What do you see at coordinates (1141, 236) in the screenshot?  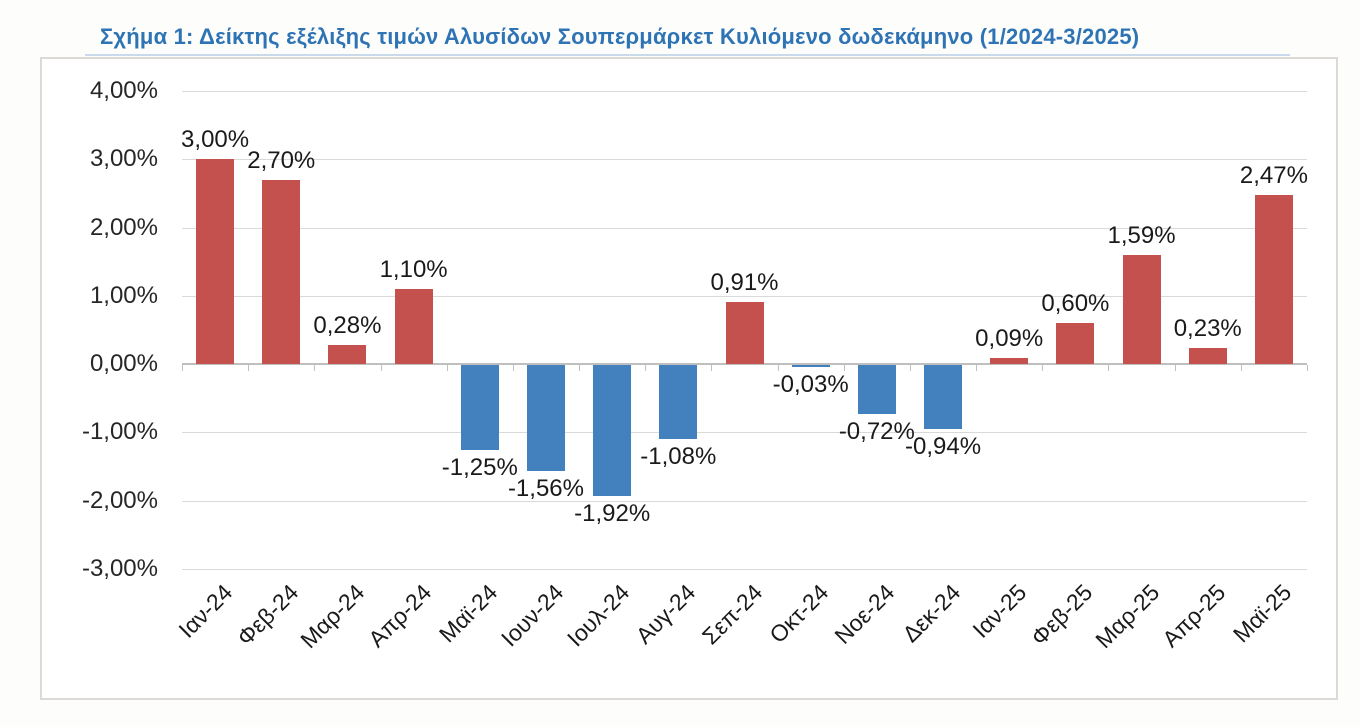 I see `bar-value-label: 1,59%` at bounding box center [1141, 236].